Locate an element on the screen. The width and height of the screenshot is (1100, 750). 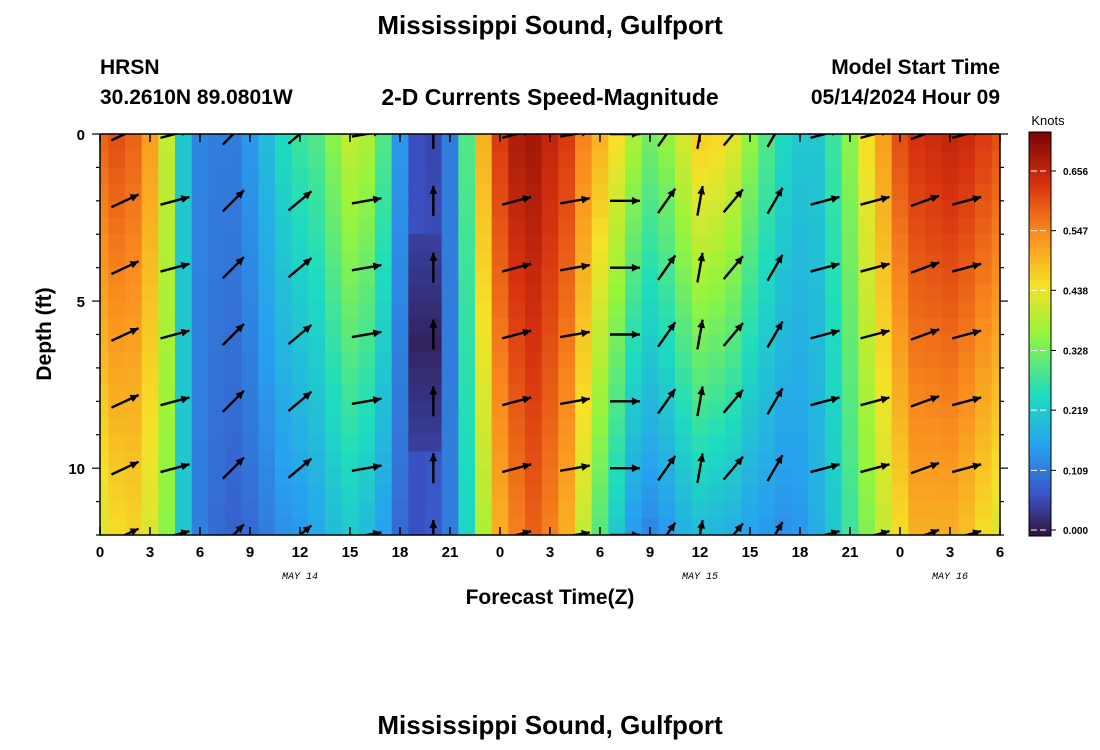
colorbar-tick-label: 0.328 is located at coordinates (1075, 352).